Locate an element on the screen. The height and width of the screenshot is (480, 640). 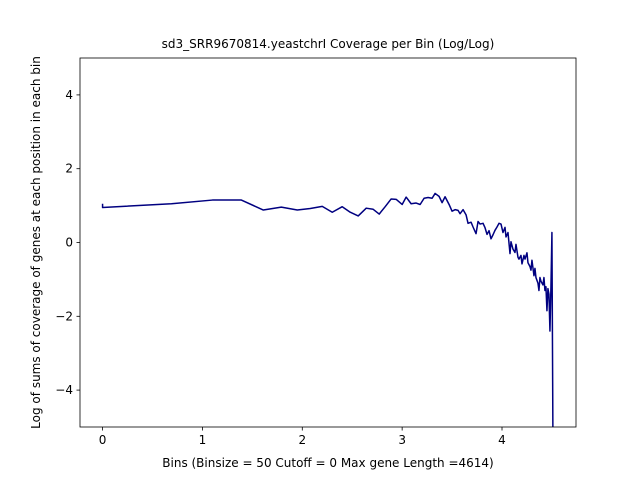
x-axis-ticks: 0 1 2 3 4 is located at coordinates (302, 437).